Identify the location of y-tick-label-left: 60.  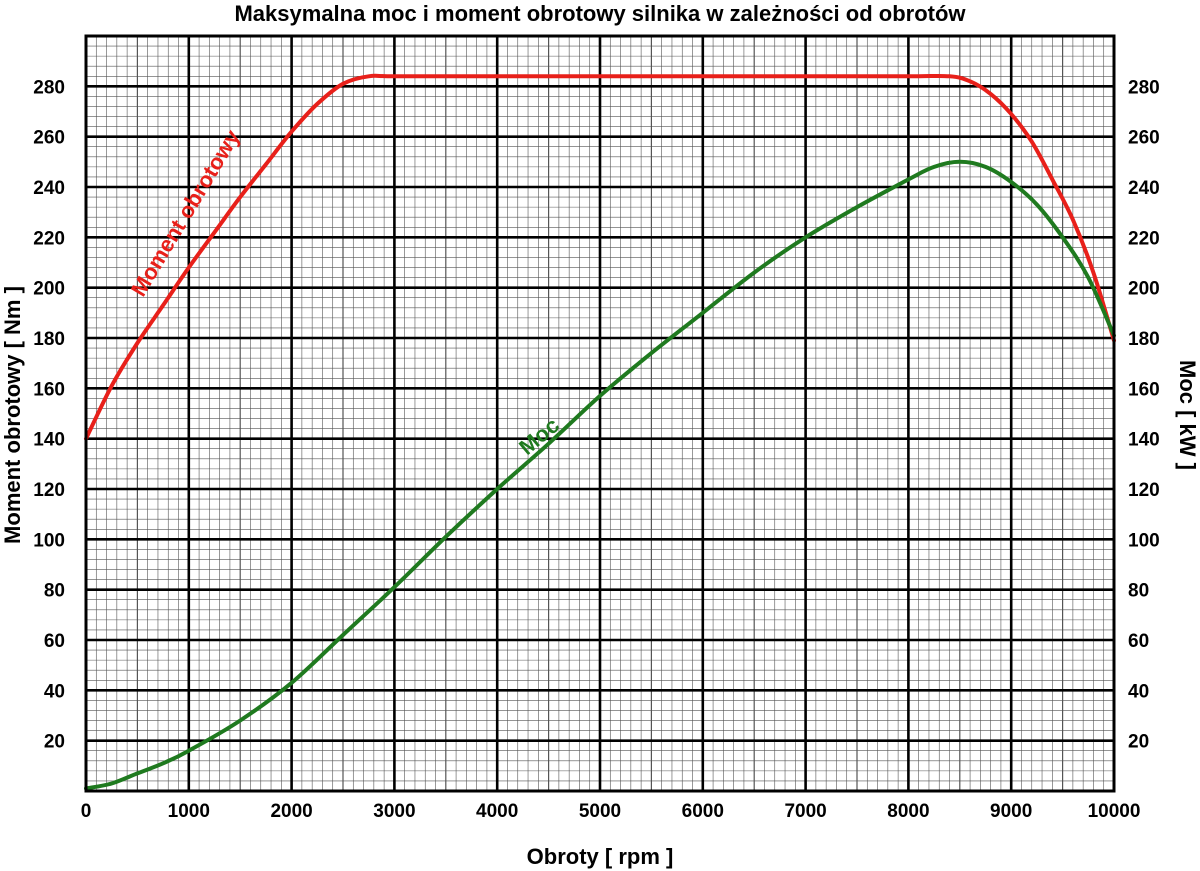
(54, 641).